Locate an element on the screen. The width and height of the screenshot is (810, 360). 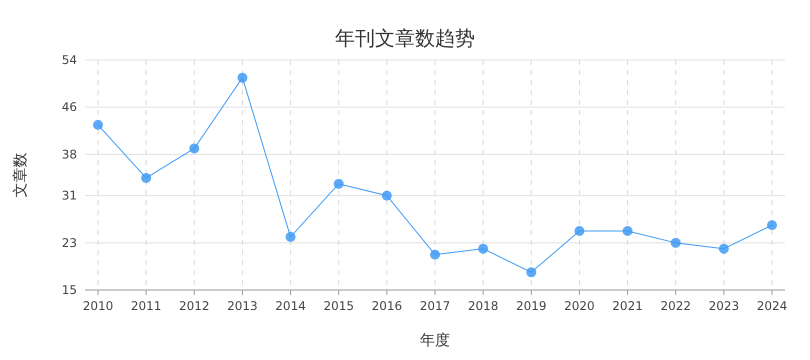
x-tick-label: 2012 is located at coordinates (194, 306).